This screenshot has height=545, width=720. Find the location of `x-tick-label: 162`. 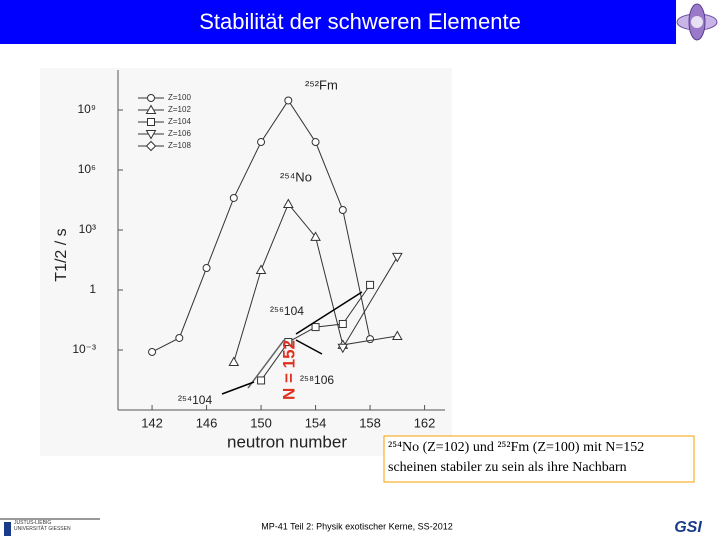

x-tick-label: 162 is located at coordinates (425, 422).